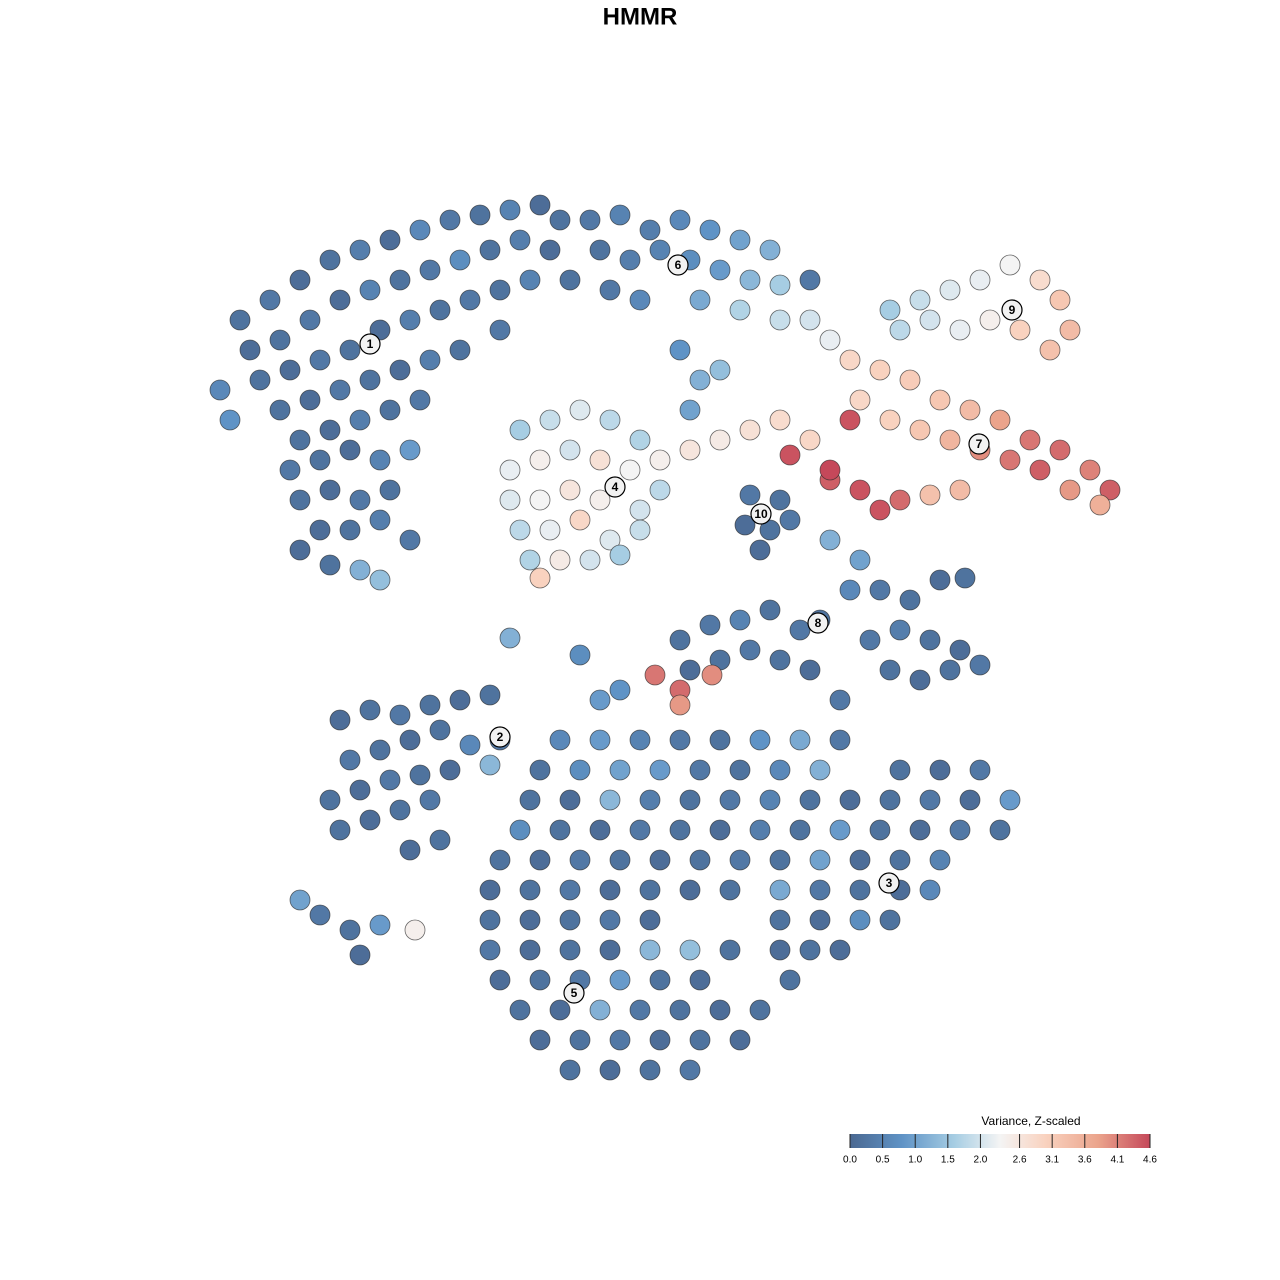 The width and height of the screenshot is (1280, 1280). I want to click on cluster-label: 5, so click(574, 993).